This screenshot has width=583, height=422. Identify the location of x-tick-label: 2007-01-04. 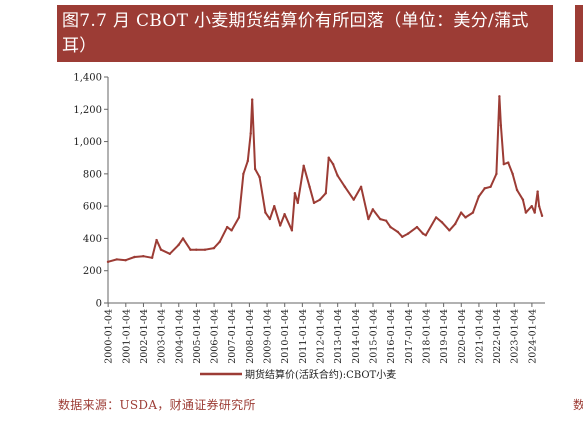
(232, 336).